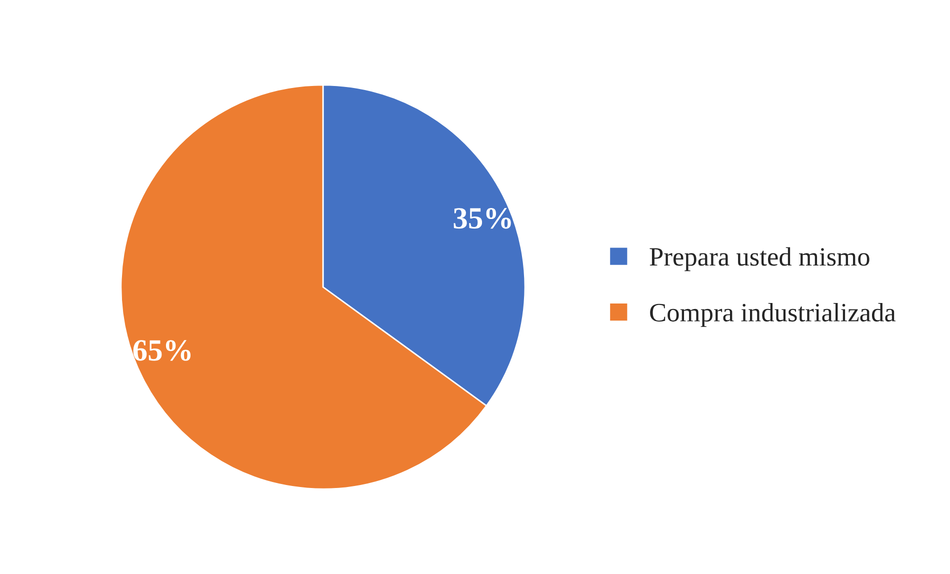 Image resolution: width=950 pixels, height=574 pixels. Describe the element at coordinates (773, 314) in the screenshot. I see `legend-label: Compra industrializada` at that location.